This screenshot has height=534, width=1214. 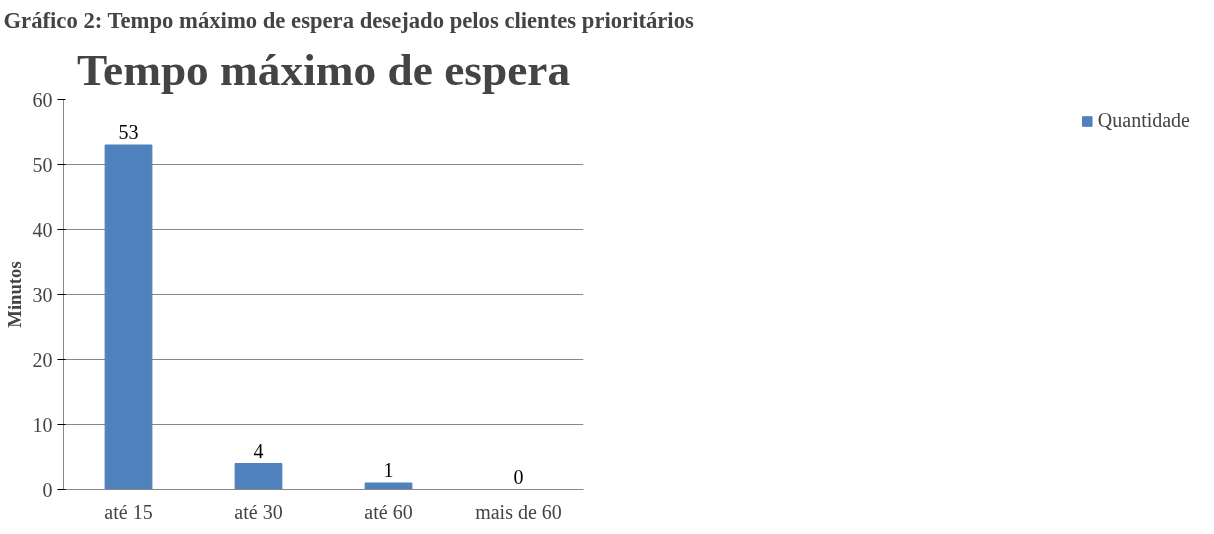 I want to click on x-tick-label: mais de 60, so click(x=518, y=511).